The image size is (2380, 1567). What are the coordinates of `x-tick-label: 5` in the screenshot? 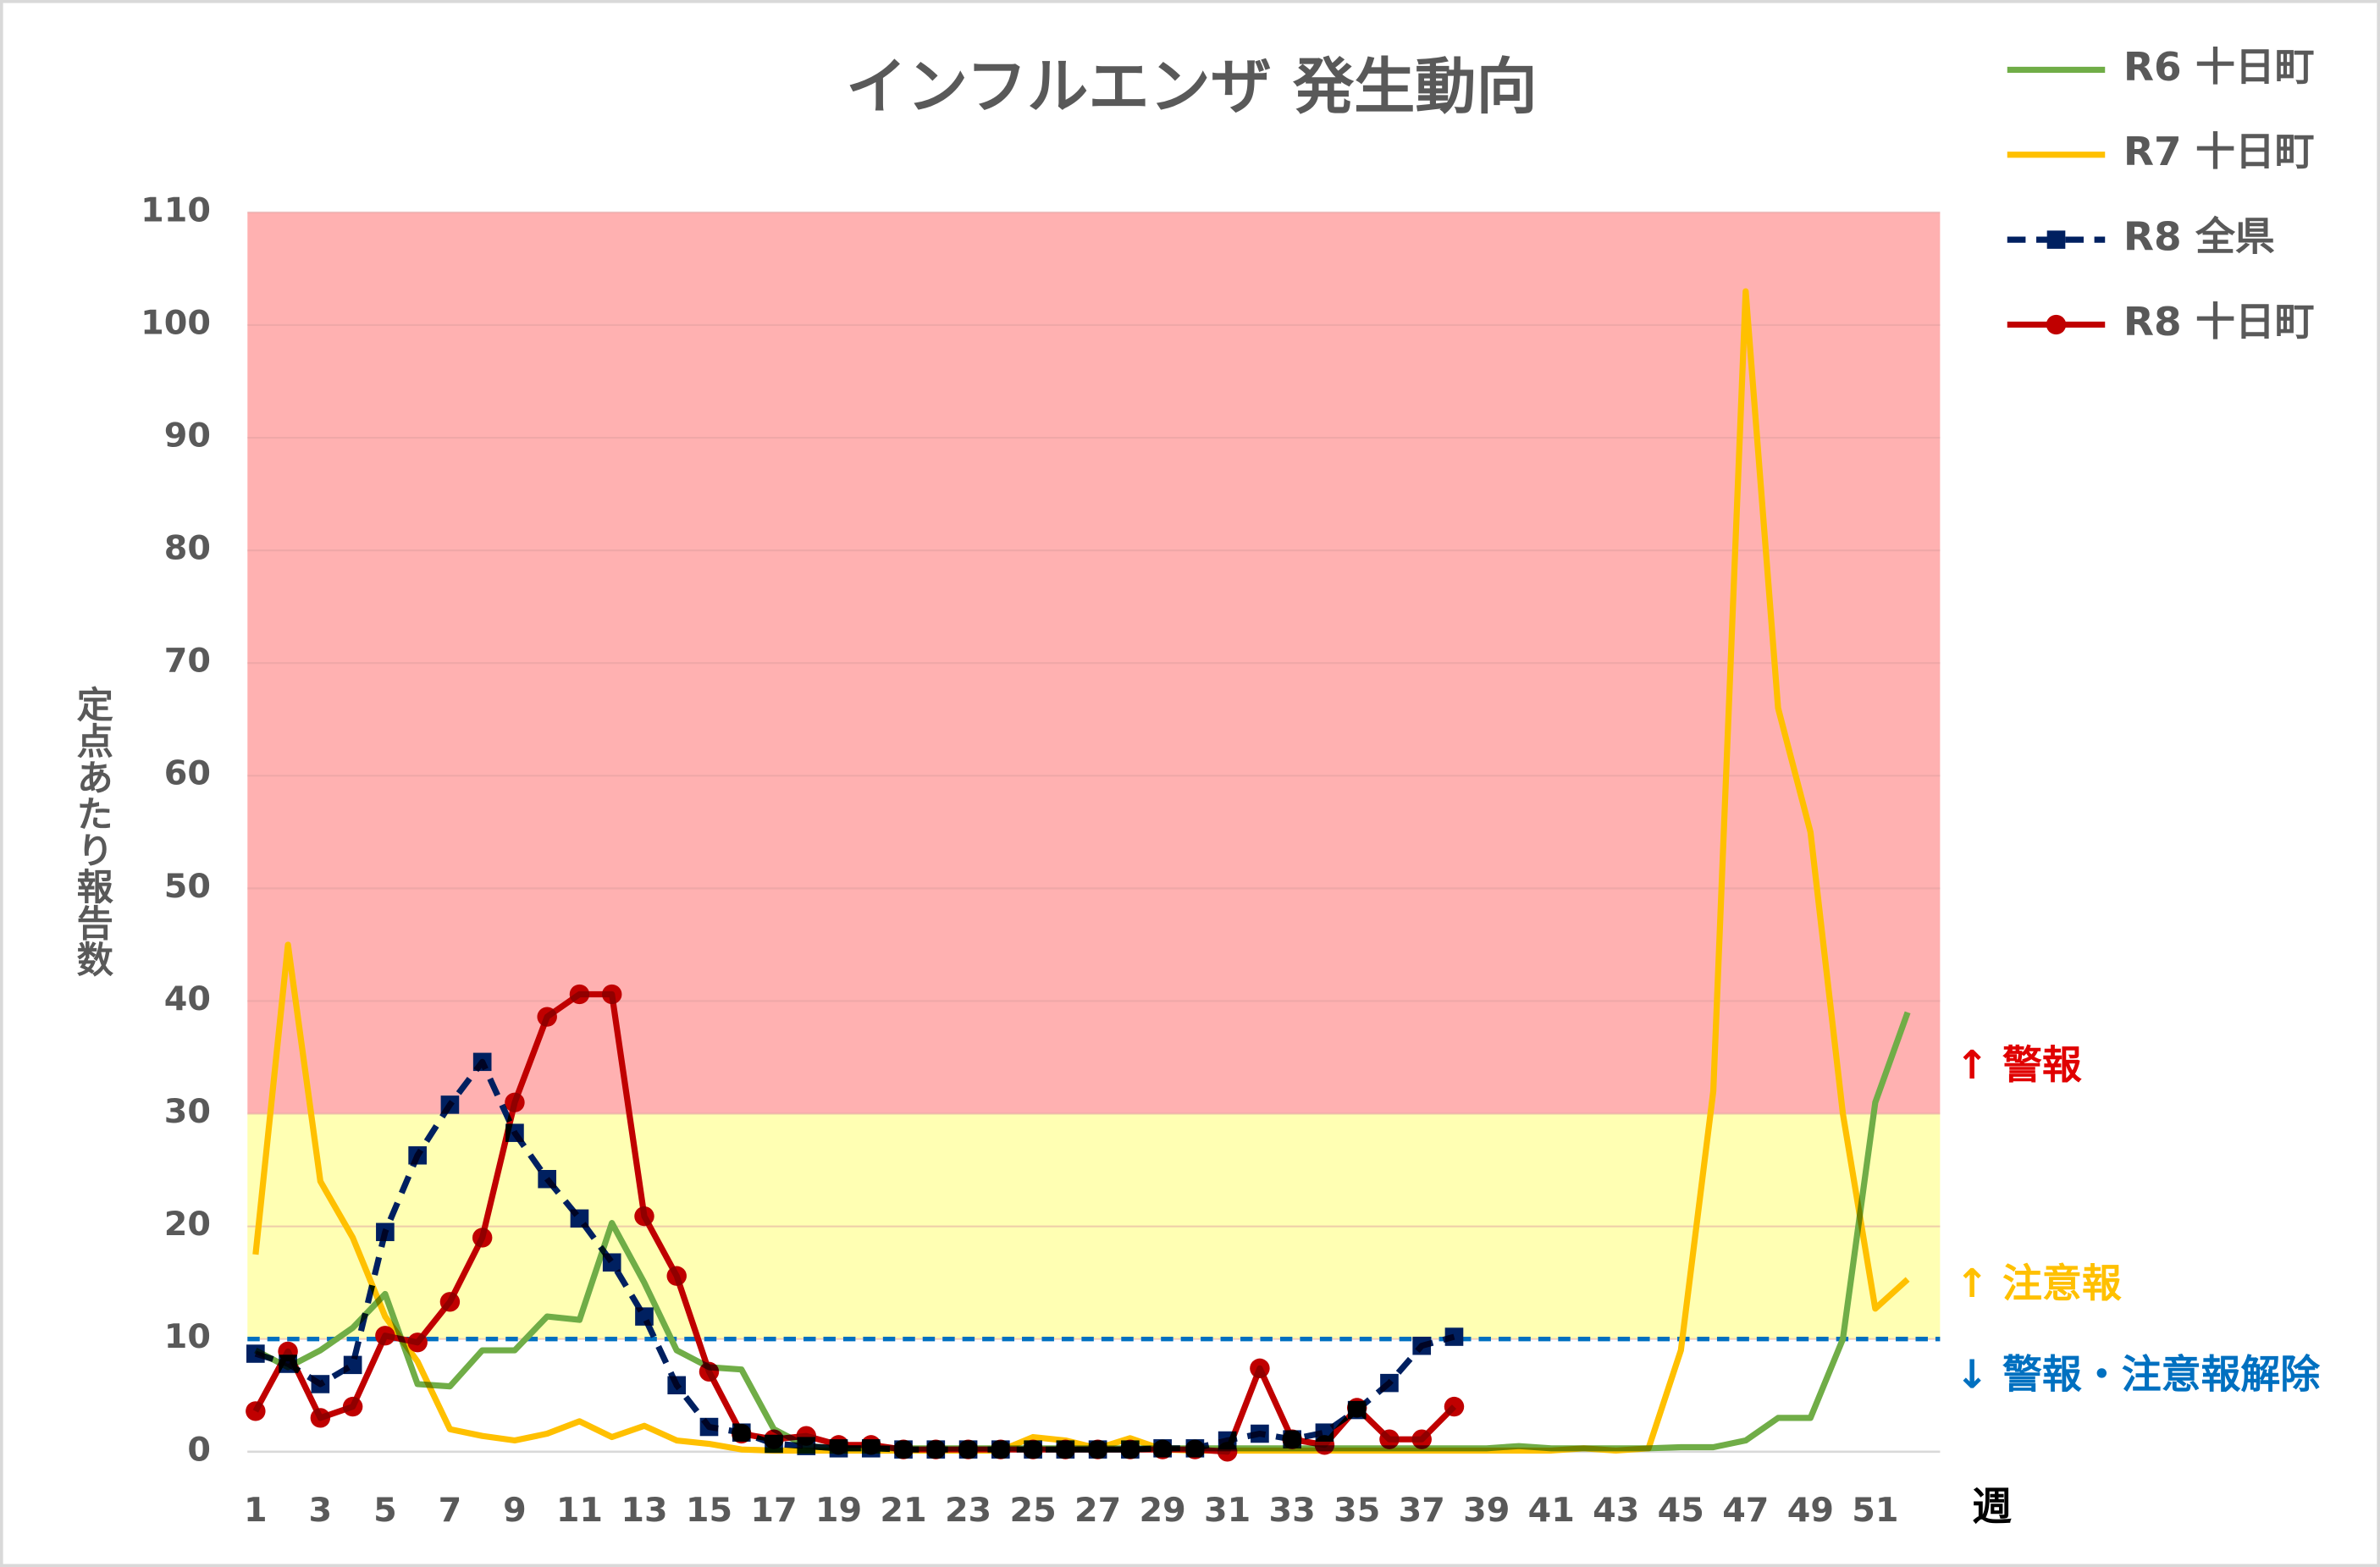 It's located at (385, 1510).